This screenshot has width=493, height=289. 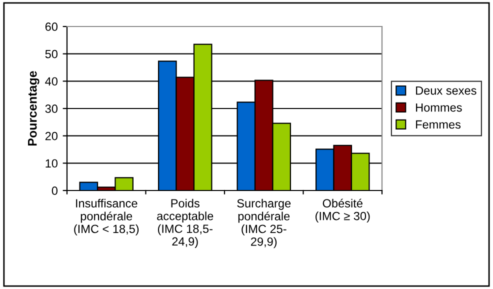 I want to click on y-tick-label: 50, so click(x=51, y=54).